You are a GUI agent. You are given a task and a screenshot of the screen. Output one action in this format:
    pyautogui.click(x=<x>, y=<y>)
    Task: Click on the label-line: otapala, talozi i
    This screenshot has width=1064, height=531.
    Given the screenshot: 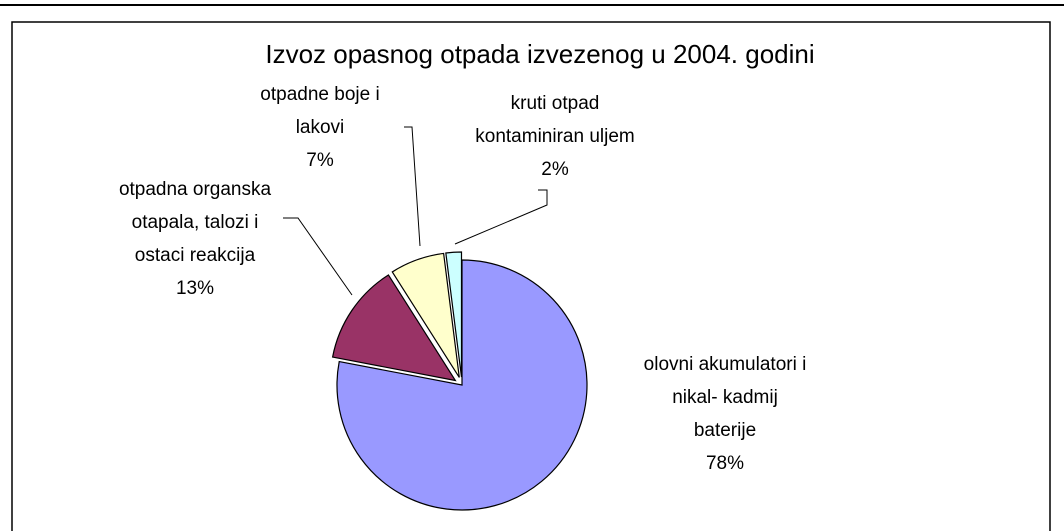 What is the action you would take?
    pyautogui.click(x=195, y=222)
    